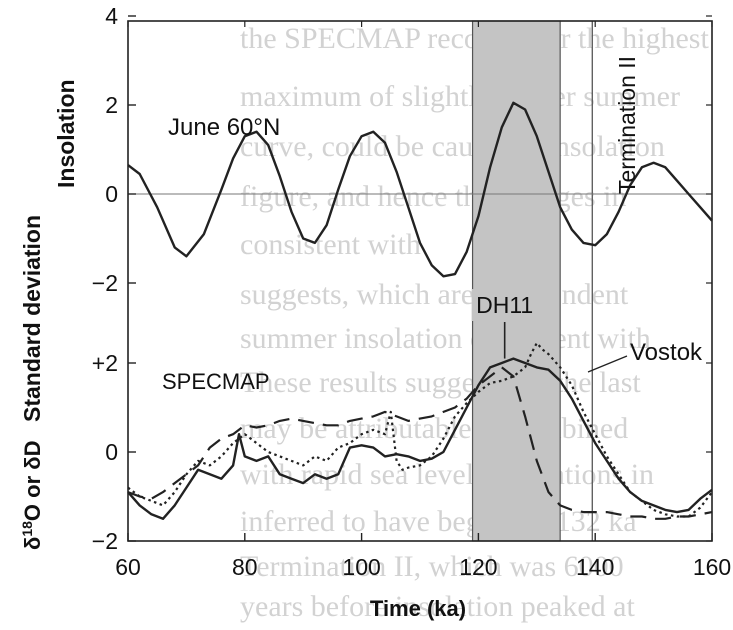 This screenshot has height=630, width=733. Describe the element at coordinates (128, 567) in the screenshot. I see `x-tick-label: 60` at that location.